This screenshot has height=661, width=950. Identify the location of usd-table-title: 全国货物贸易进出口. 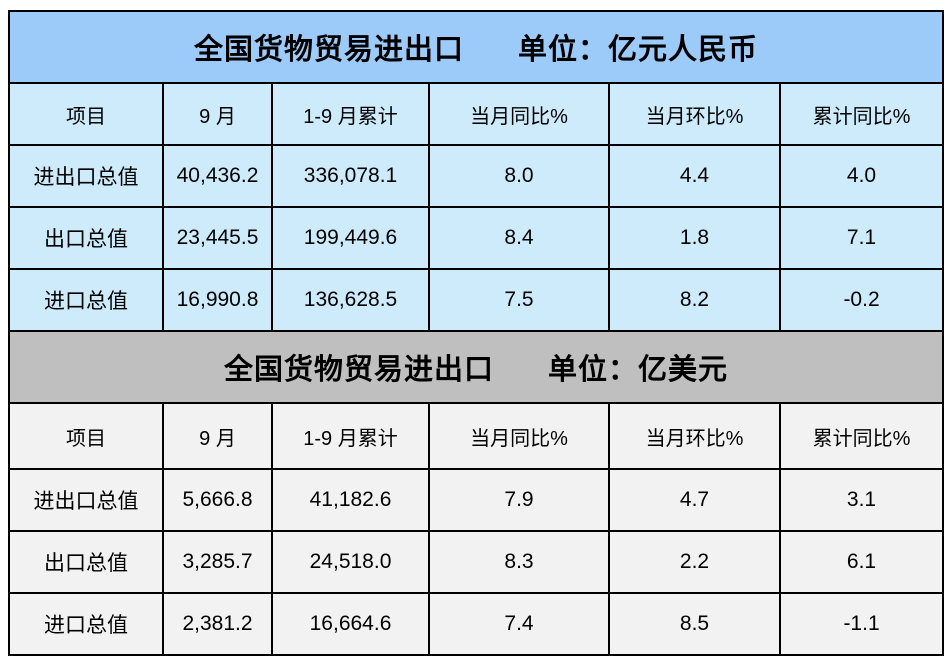
(359, 370).